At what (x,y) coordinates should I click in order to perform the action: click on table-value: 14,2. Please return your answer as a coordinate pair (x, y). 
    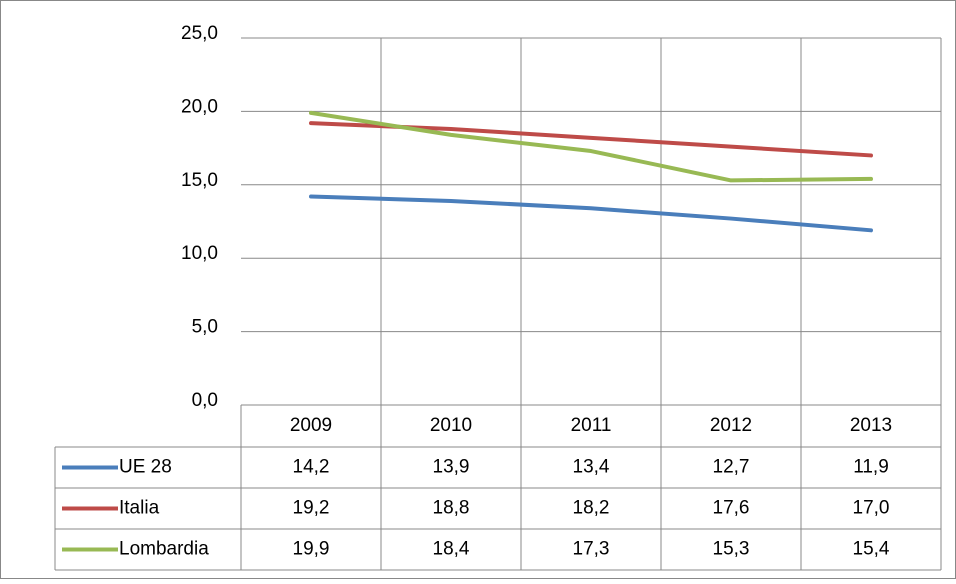
    Looking at the image, I should click on (311, 467).